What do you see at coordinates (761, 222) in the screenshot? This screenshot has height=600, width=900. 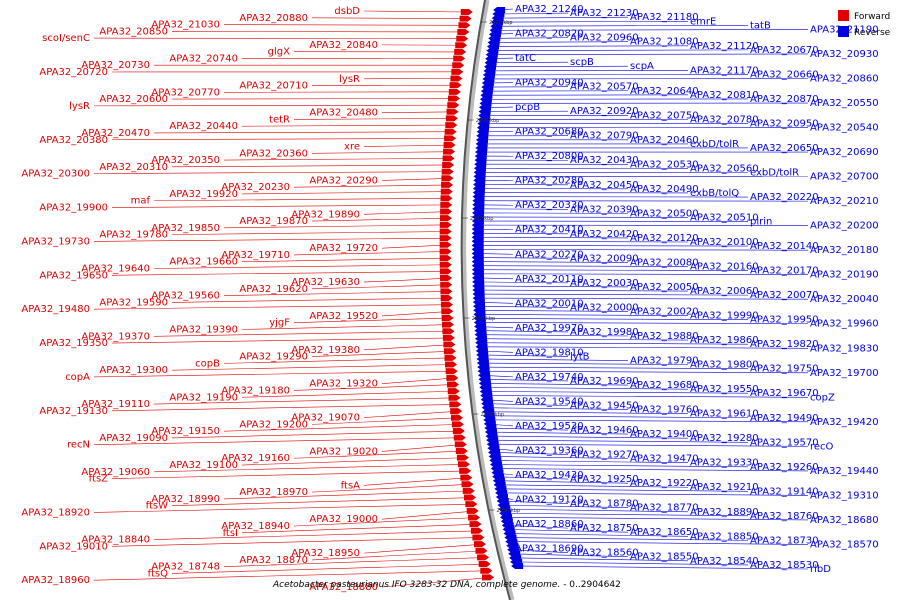 I see `reverse-gene-label: pirin` at bounding box center [761, 222].